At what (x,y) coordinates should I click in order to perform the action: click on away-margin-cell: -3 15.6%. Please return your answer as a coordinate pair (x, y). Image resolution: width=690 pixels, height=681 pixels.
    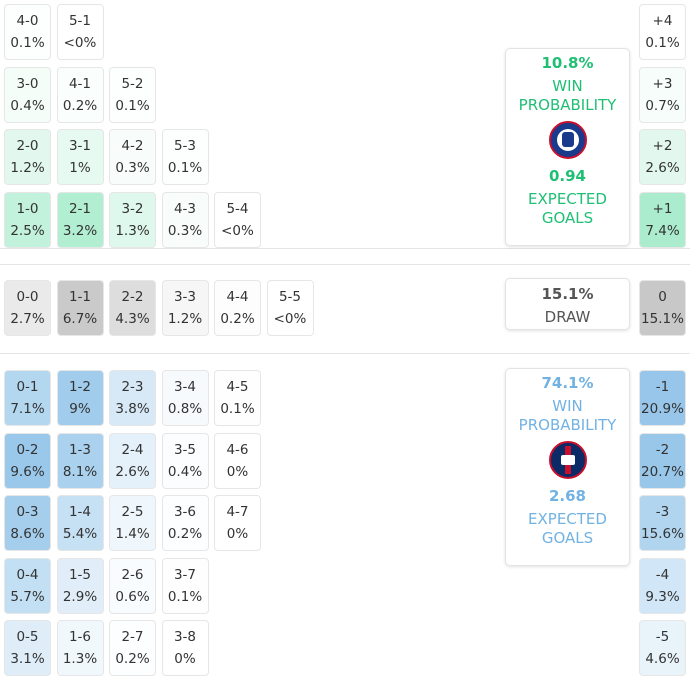
    Looking at the image, I should click on (662, 523).